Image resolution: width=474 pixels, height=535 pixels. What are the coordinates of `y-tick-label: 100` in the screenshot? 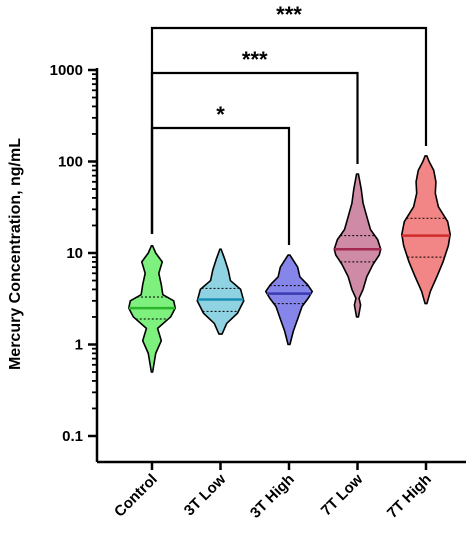 It's located at (70, 162).